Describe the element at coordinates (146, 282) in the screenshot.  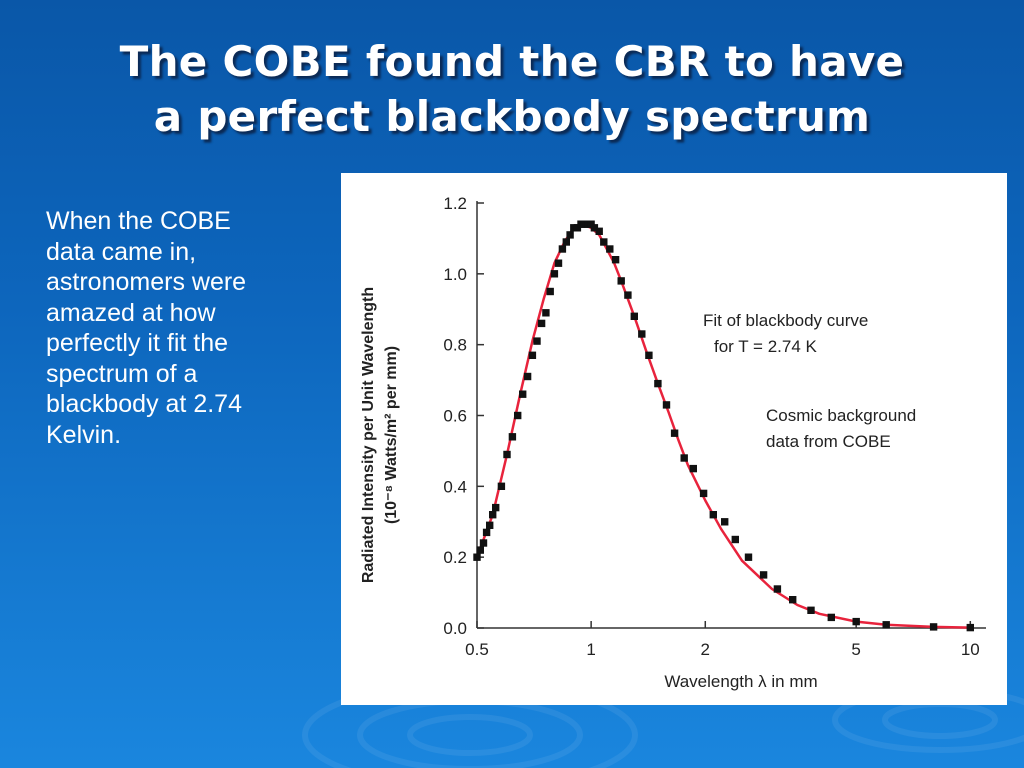
I see `body-line: astronomers were` at that location.